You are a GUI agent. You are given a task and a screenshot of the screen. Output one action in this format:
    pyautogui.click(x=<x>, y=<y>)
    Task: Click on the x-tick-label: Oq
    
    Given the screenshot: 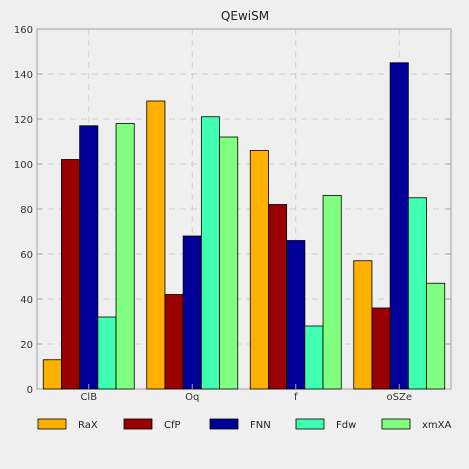 What is the action you would take?
    pyautogui.click(x=192, y=397)
    